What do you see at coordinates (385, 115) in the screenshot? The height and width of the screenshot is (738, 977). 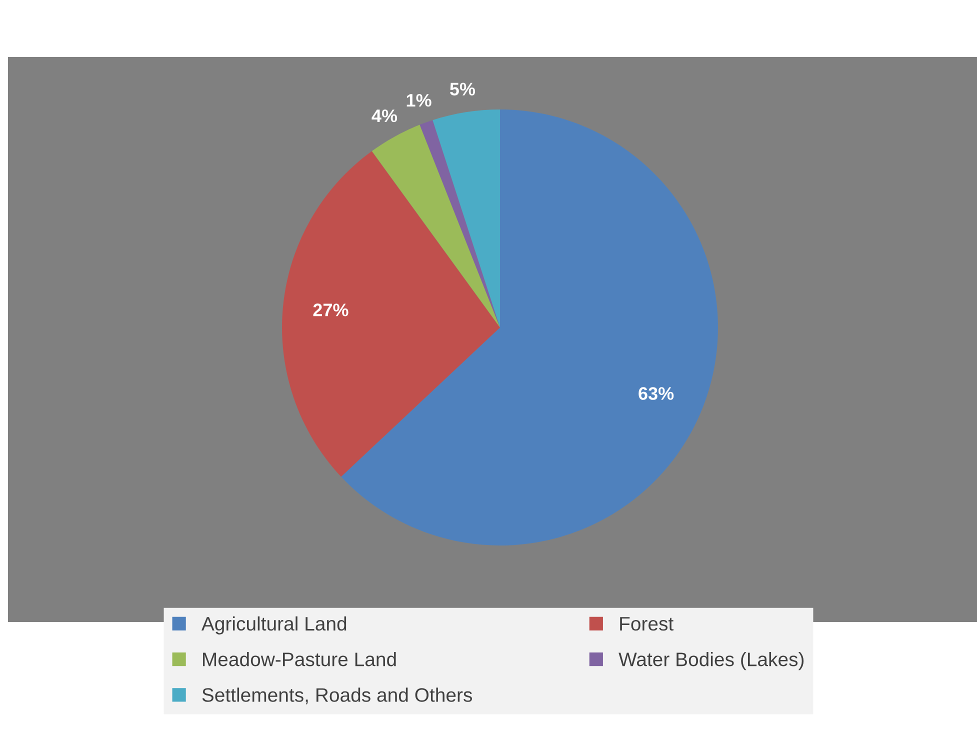 I see `data-label: 4%` at bounding box center [385, 115].